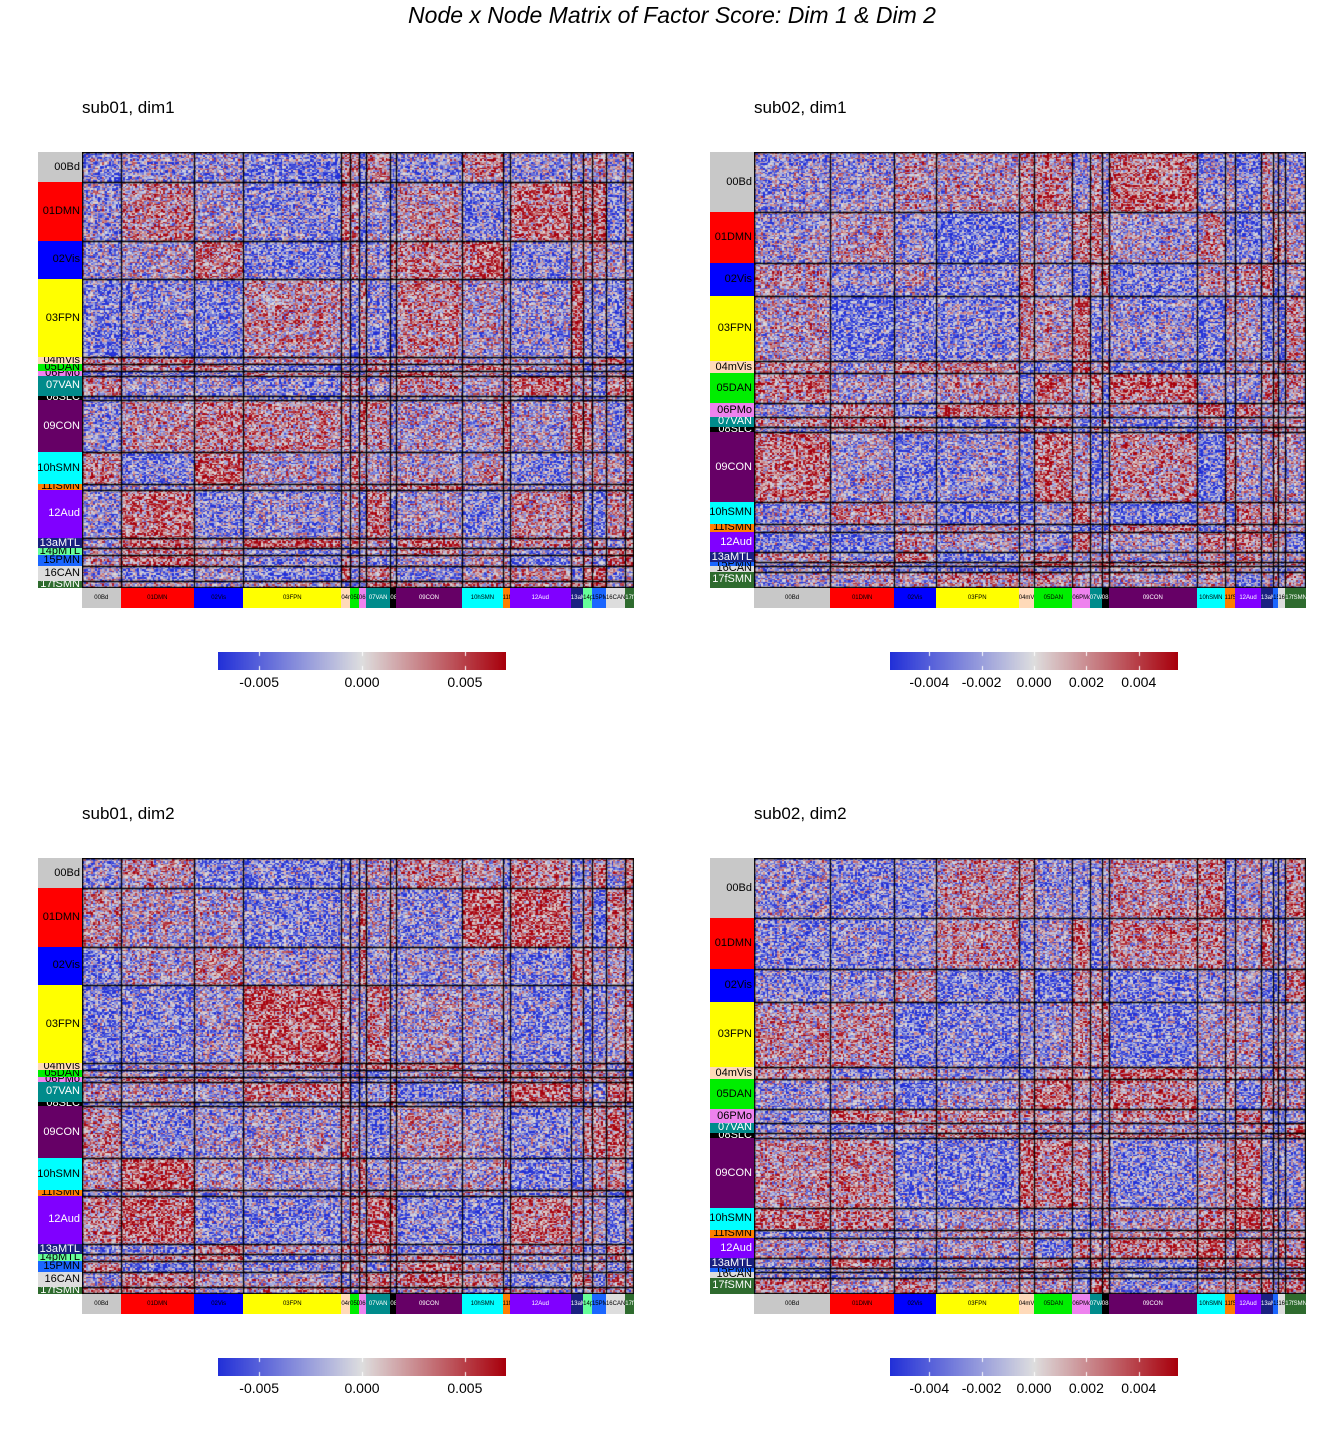  What do you see at coordinates (732, 237) in the screenshot?
I see `row-community-label: 01DMN` at bounding box center [732, 237].